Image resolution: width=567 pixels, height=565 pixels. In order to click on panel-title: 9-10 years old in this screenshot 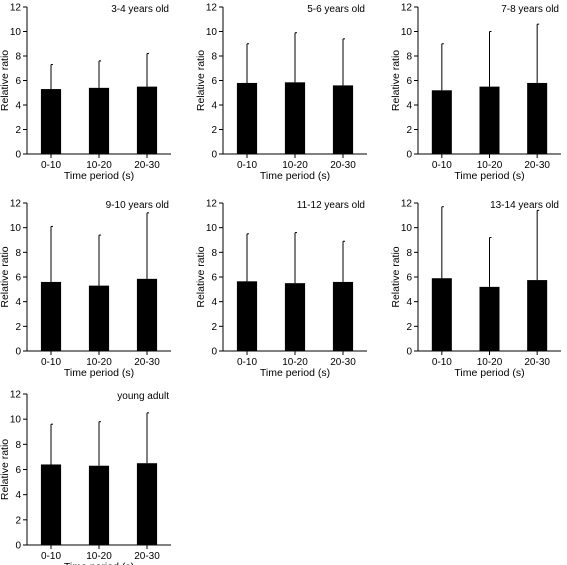, I will do `click(137, 205)`.